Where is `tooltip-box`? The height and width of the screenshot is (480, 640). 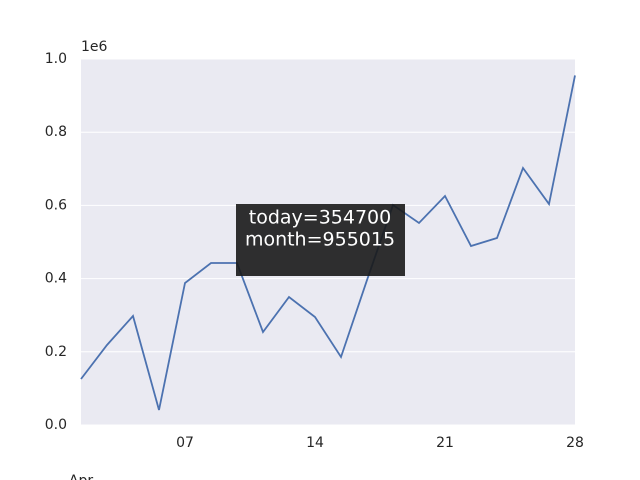
tooltip-box is located at coordinates (320, 240).